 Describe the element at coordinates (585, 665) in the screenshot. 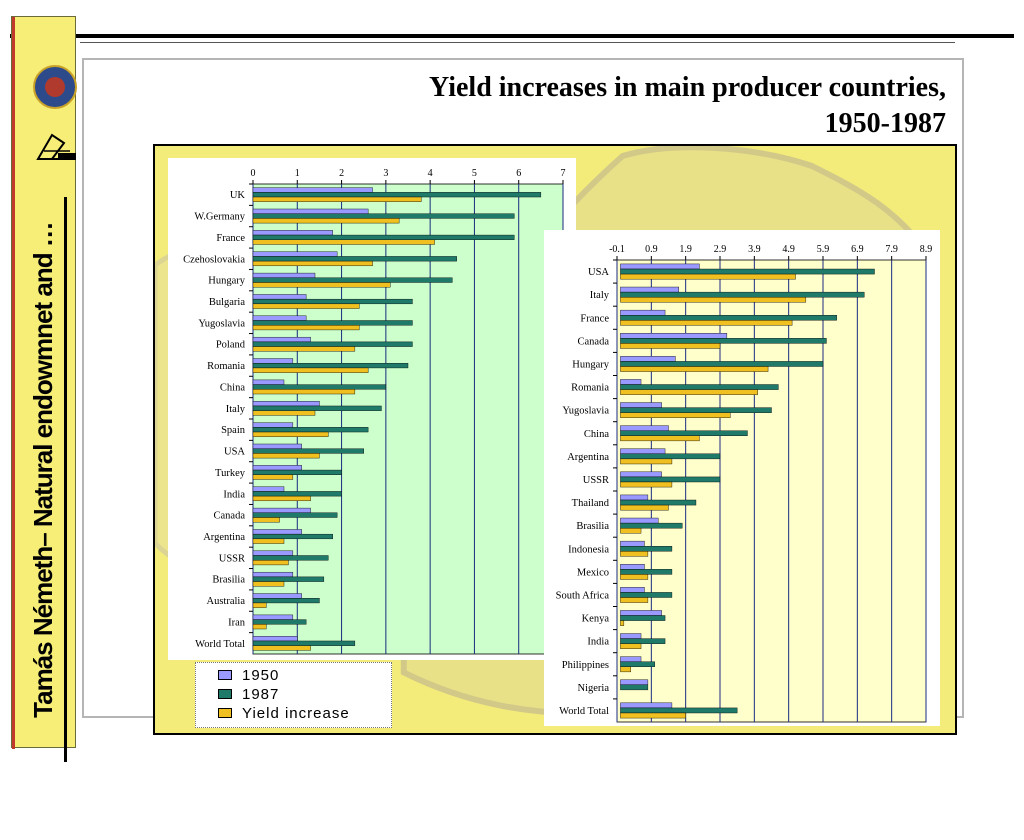

I see `category-label: Philippines` at that location.